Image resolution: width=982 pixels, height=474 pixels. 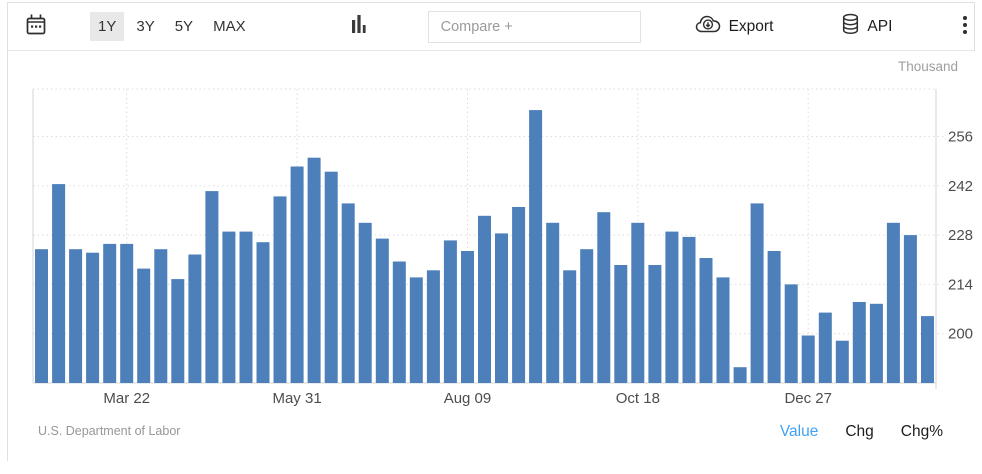 What do you see at coordinates (184, 26) in the screenshot?
I see `range-button-5y: 5Y` at bounding box center [184, 26].